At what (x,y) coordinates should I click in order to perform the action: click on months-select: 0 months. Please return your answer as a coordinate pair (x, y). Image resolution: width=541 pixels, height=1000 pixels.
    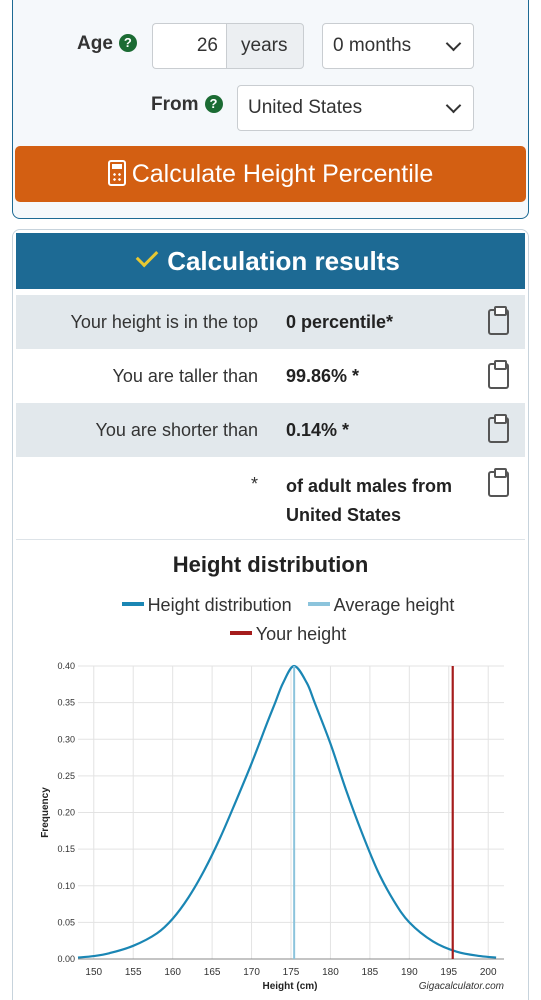
    Looking at the image, I should click on (398, 46).